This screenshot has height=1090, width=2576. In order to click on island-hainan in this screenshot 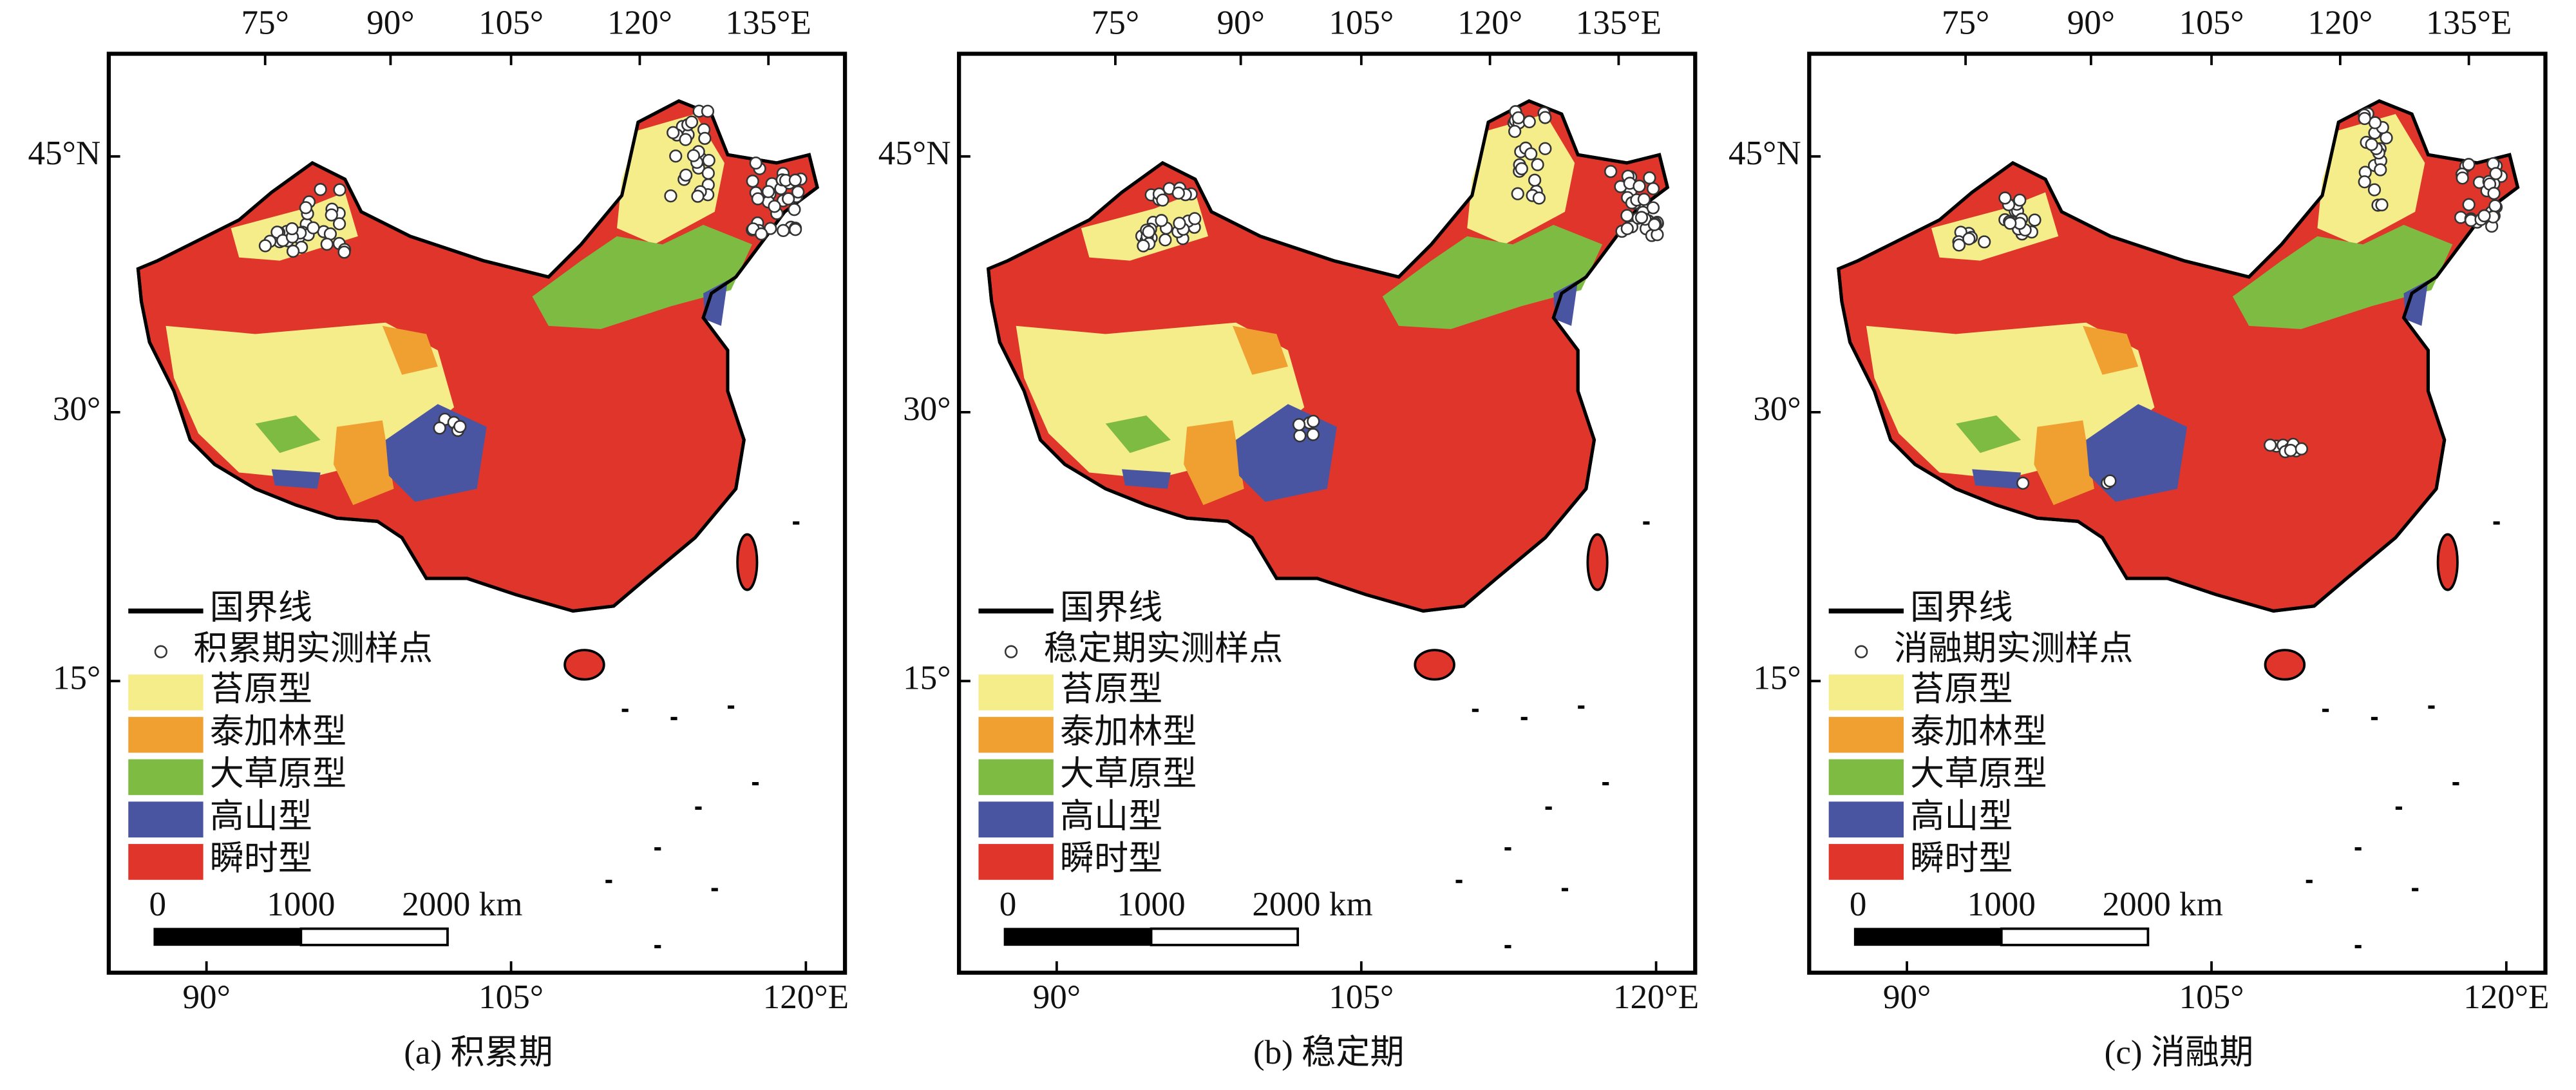, I will do `click(1434, 665)`.